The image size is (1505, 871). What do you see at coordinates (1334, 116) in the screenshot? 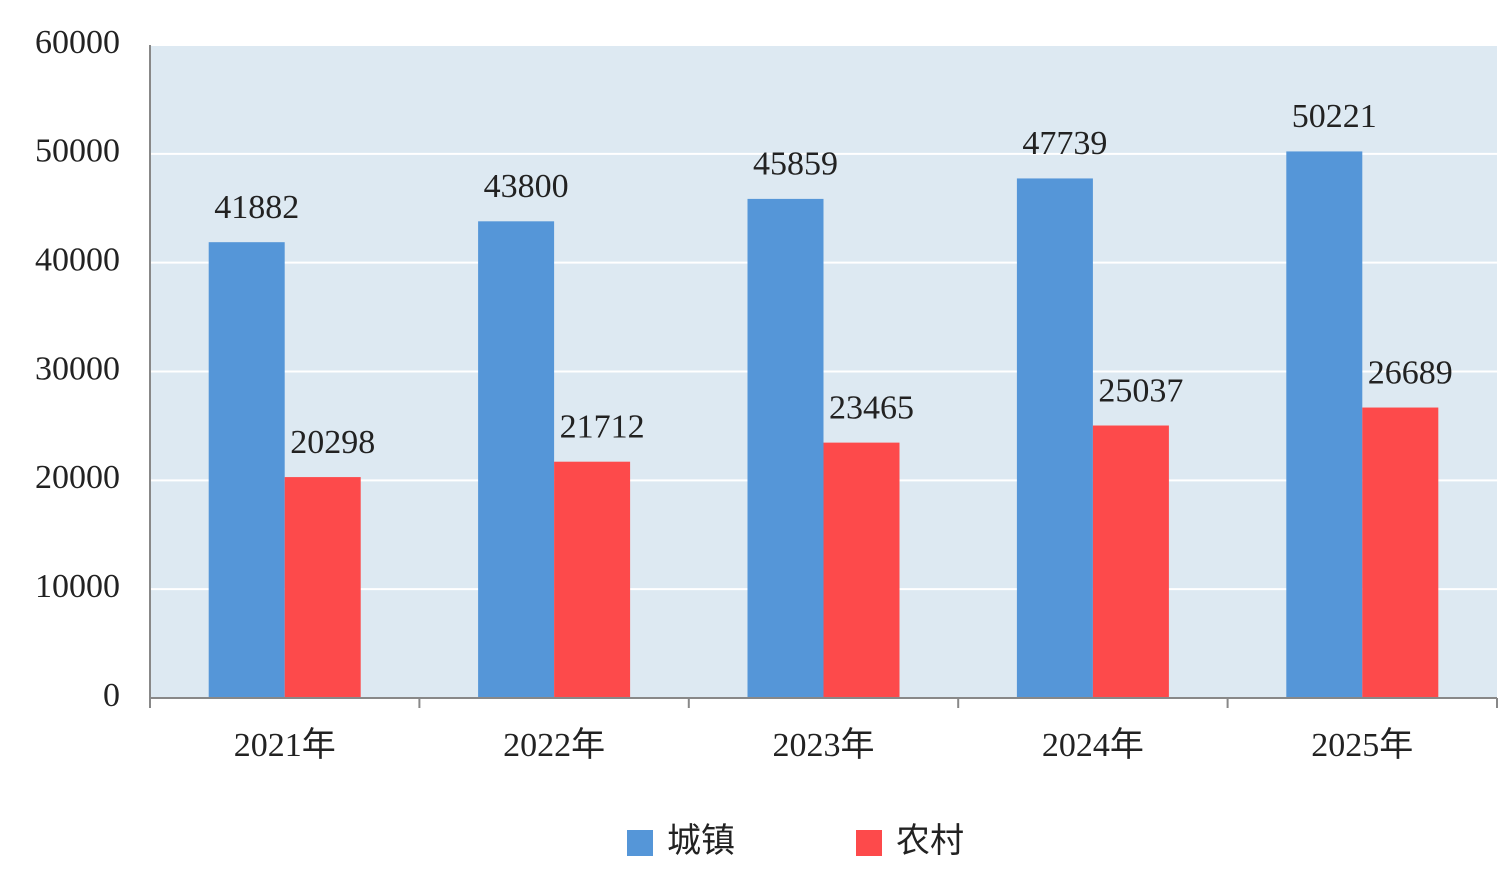
I see `value-label: 50221` at bounding box center [1334, 116].